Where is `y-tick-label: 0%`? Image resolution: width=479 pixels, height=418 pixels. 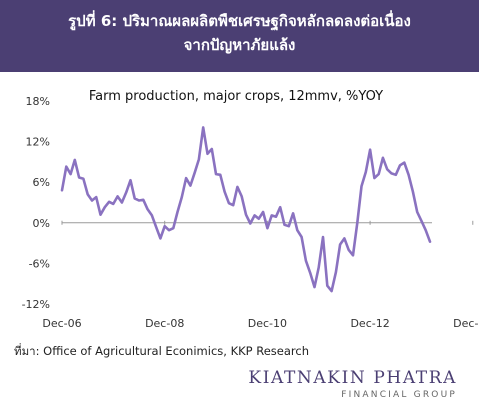 y-tick-label: 0% is located at coordinates (41, 223).